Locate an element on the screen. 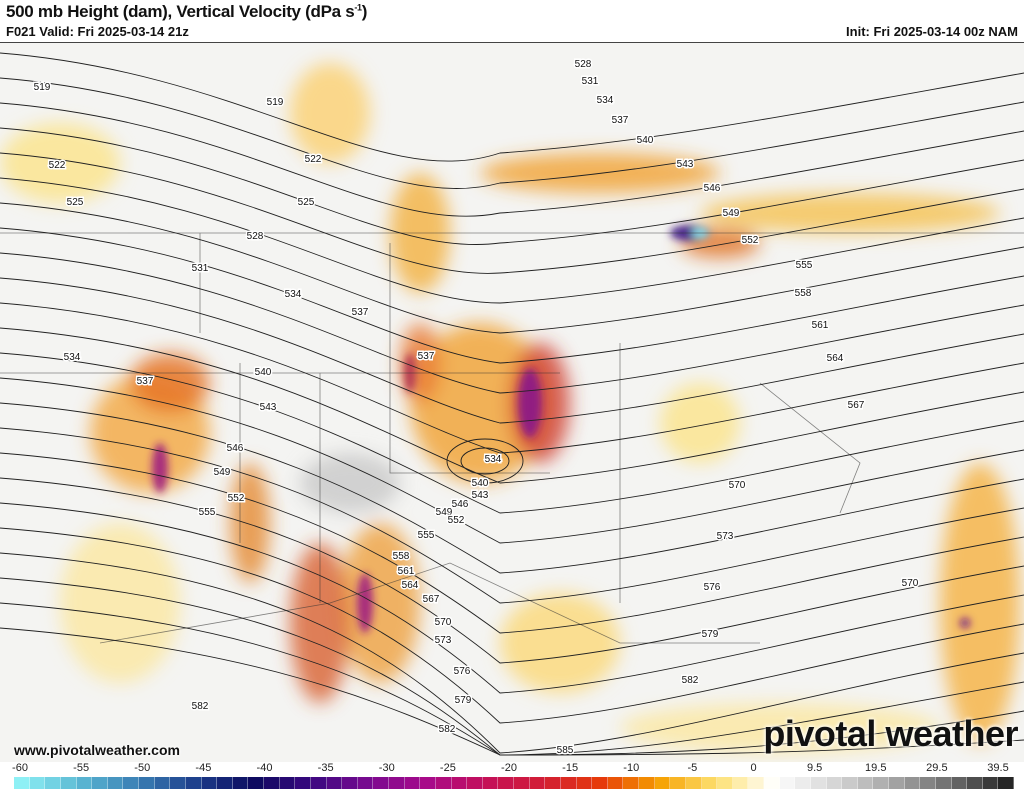 This screenshot has width=1024, height=791. init-time: Init: Fri 2025-03-14 00z NAM is located at coordinates (932, 31).